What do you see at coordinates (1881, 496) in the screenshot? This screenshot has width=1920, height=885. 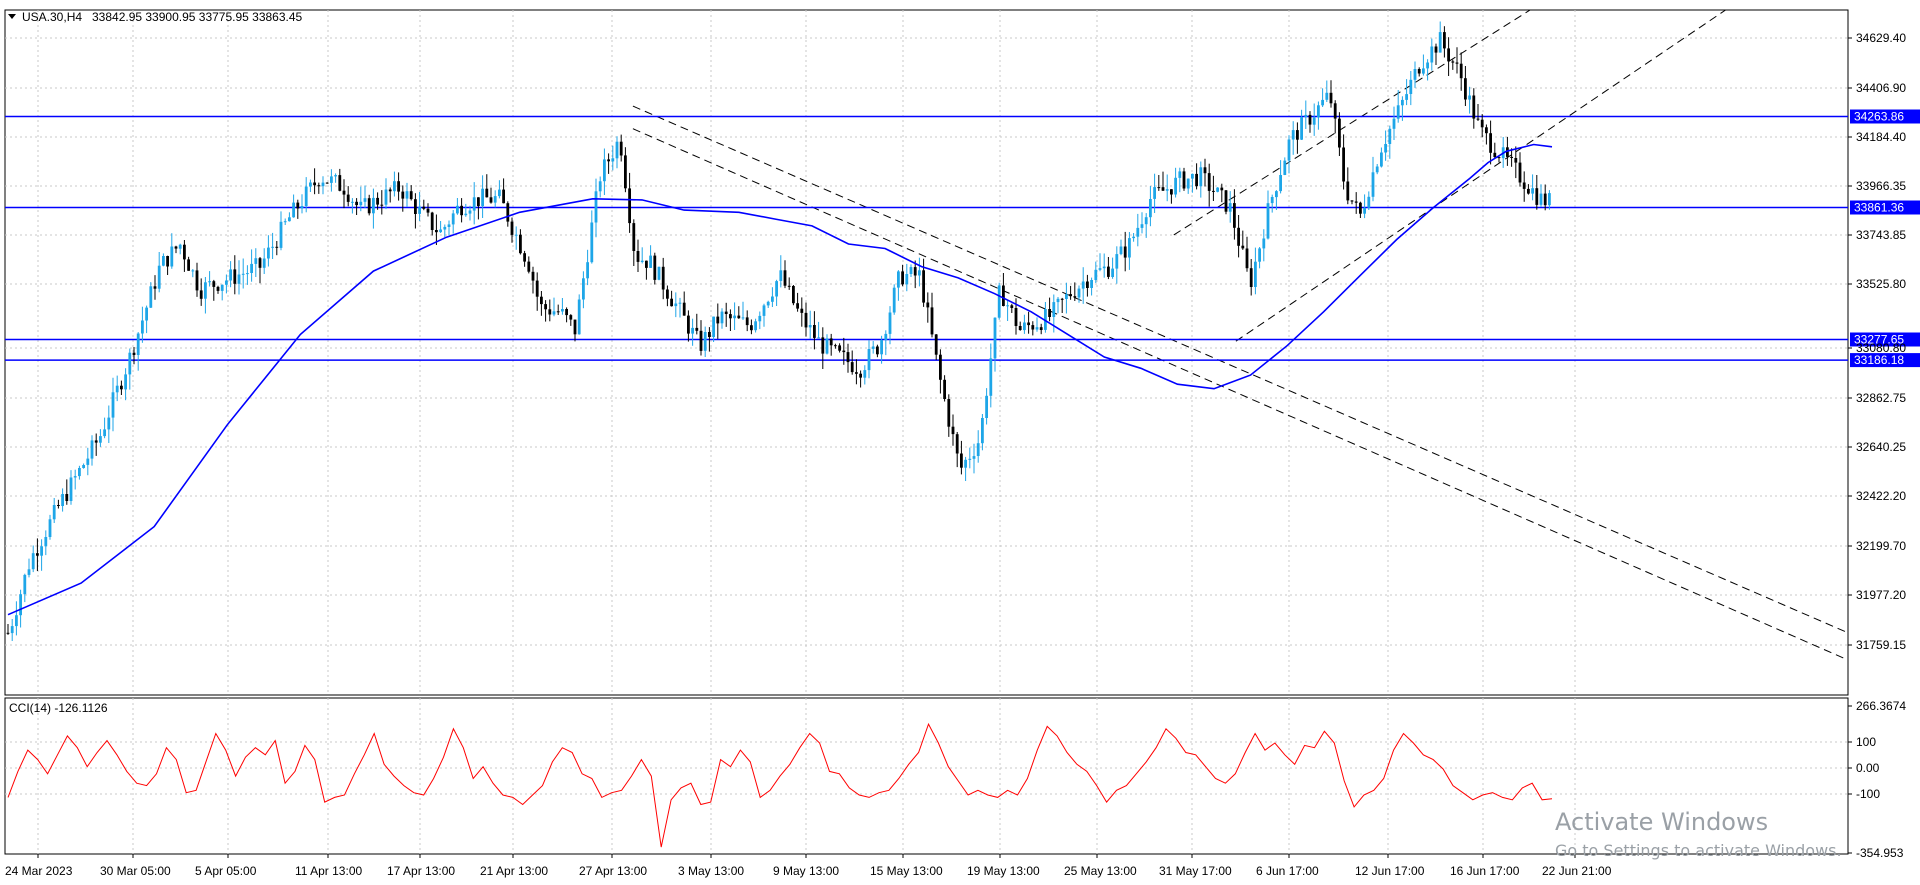 I see `price-tick-label: 32422.20` at bounding box center [1881, 496].